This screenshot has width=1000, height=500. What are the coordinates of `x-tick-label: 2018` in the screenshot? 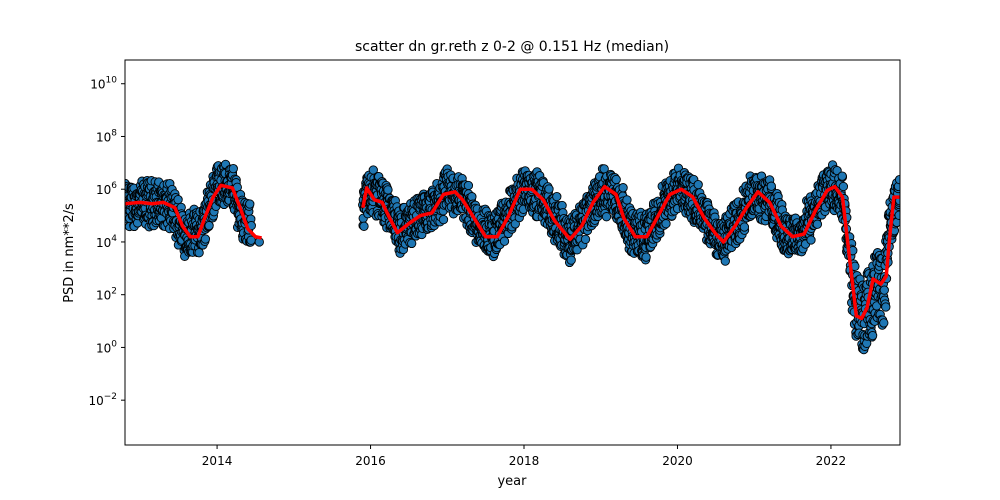 It's located at (524, 461).